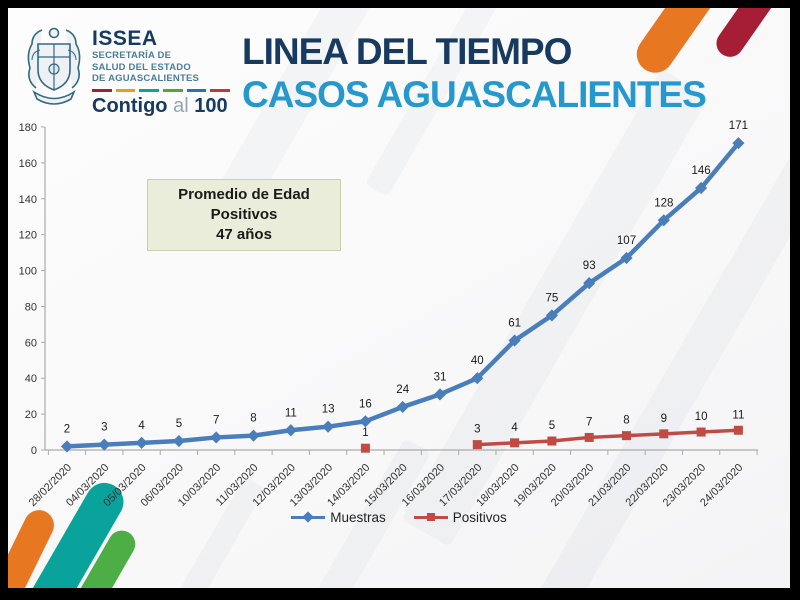 This screenshot has height=600, width=800. Describe the element at coordinates (28, 164) in the screenshot. I see `svg-text: 160` at that location.